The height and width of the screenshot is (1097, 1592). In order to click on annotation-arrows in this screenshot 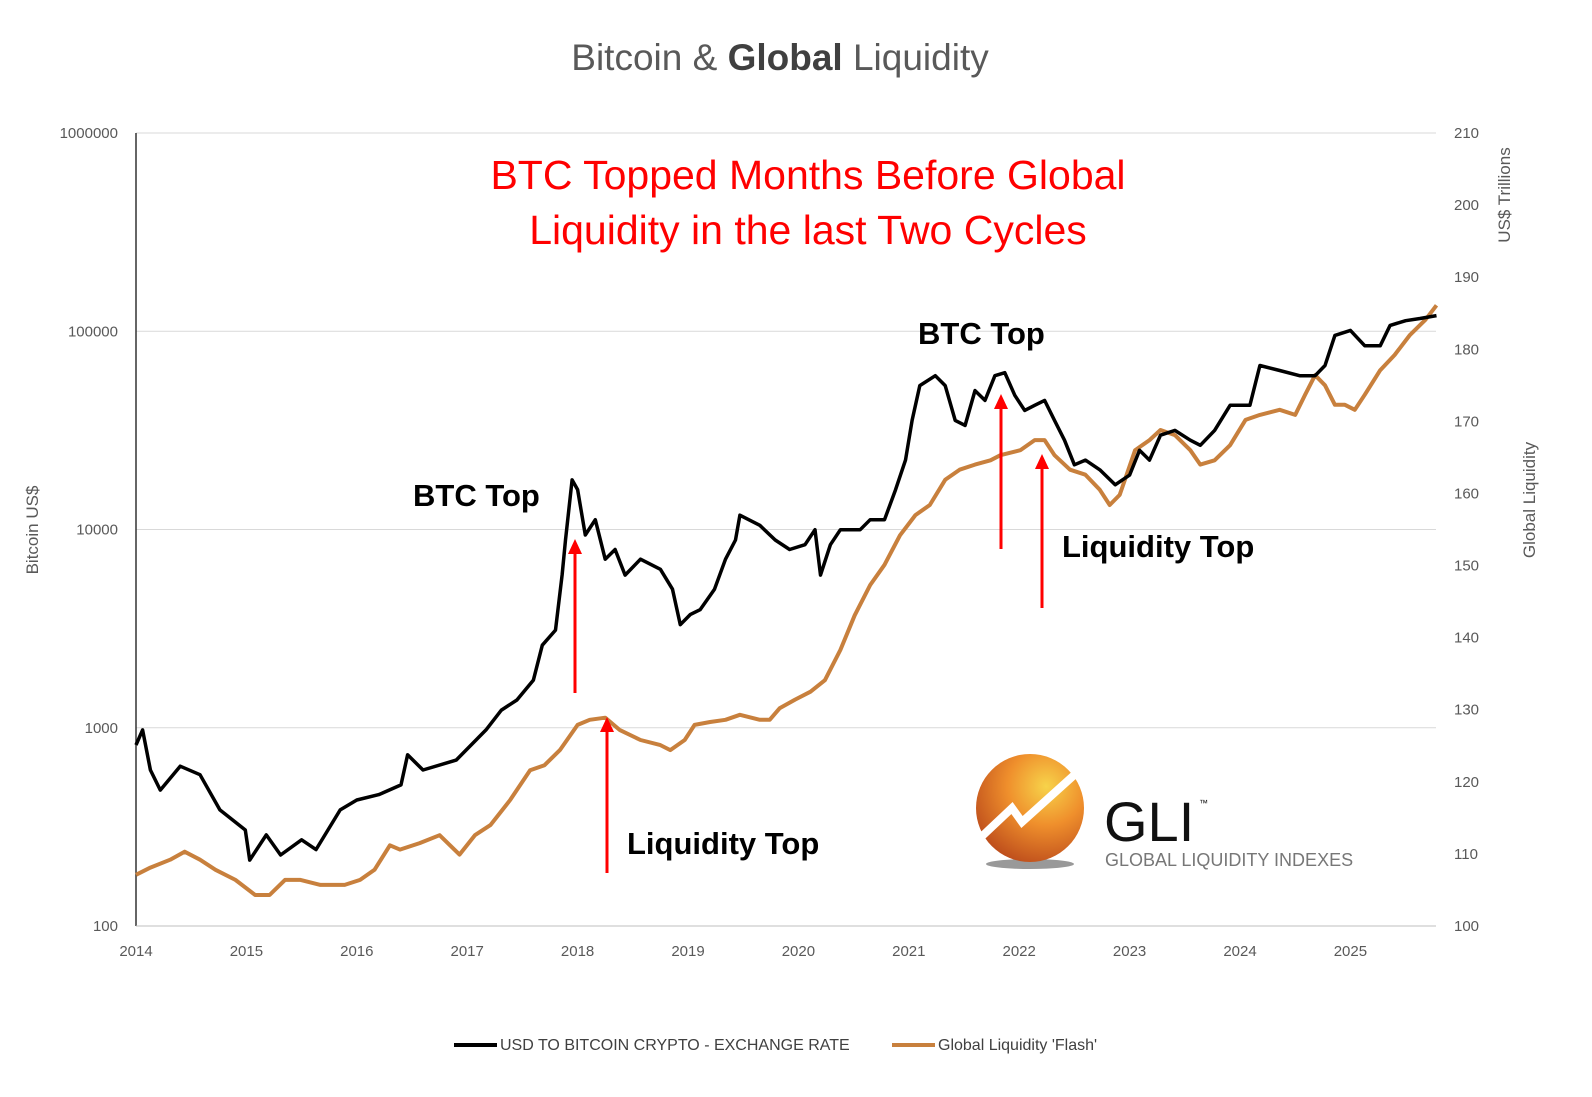, I will do `click(808, 633)`.